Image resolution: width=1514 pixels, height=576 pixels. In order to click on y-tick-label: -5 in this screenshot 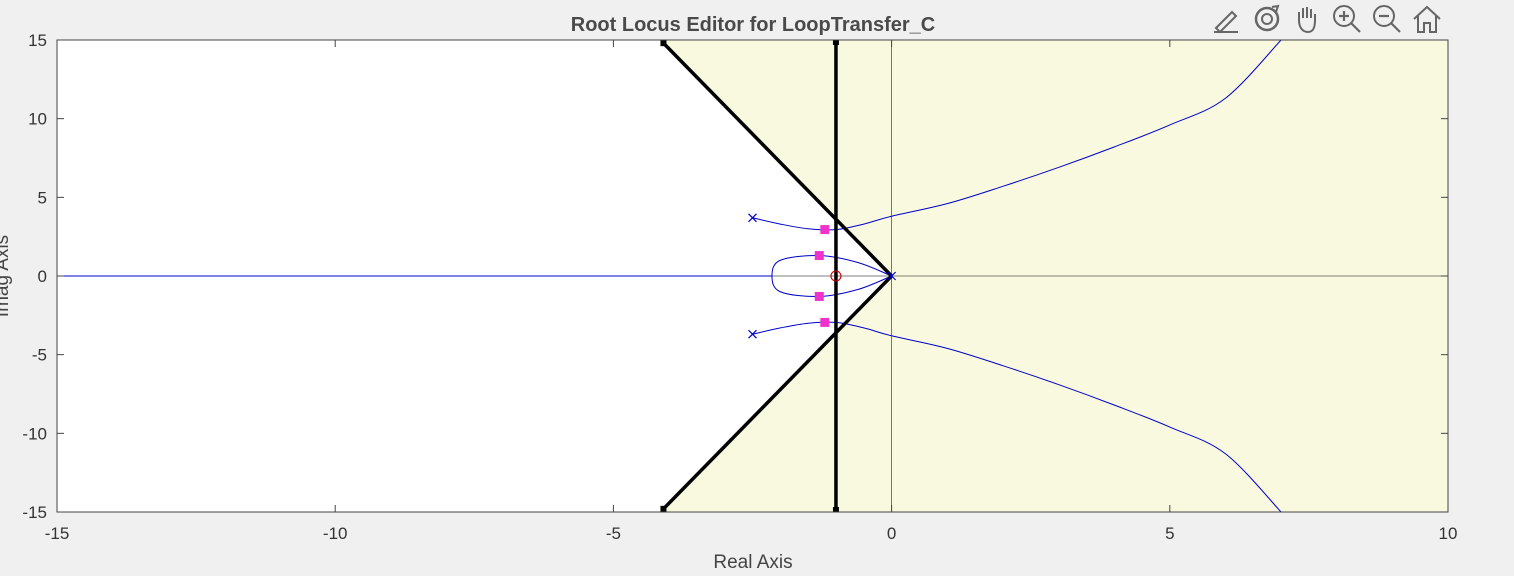, I will do `click(39, 355)`.